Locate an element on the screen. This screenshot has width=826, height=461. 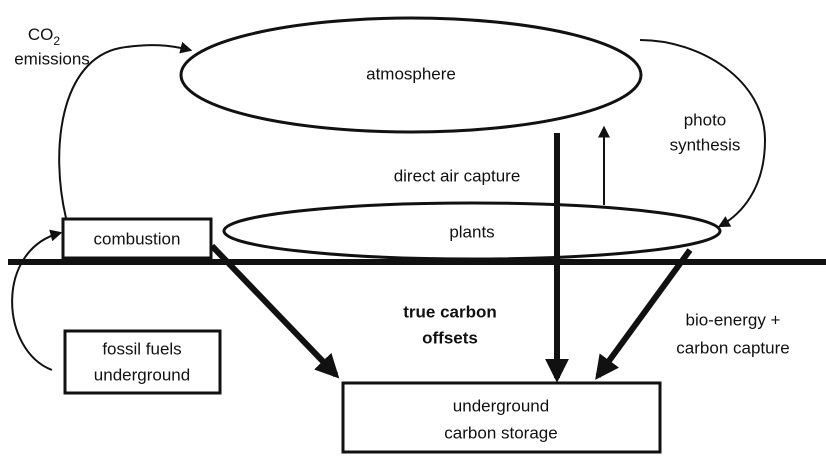
photosynthesis-arrow is located at coordinates (703, 133).